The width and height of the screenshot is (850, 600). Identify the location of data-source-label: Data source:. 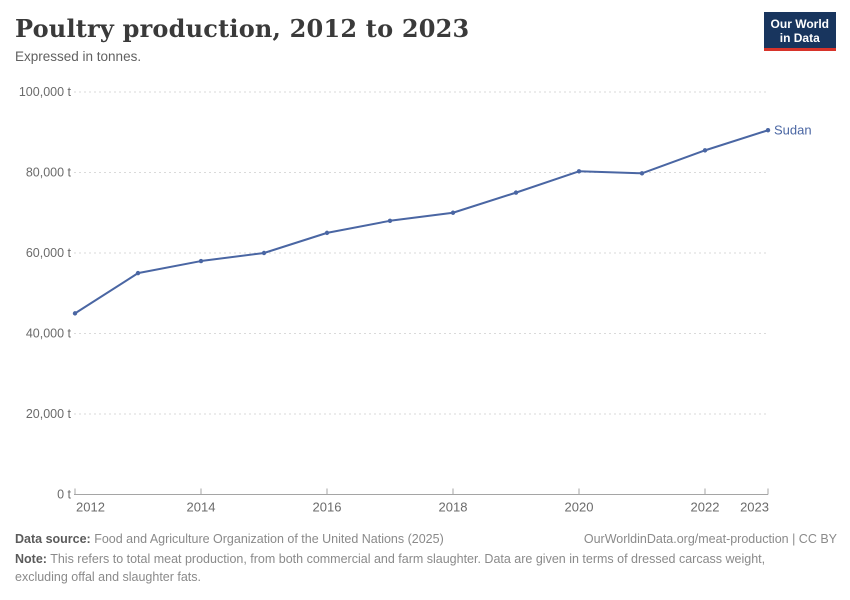
(53, 539).